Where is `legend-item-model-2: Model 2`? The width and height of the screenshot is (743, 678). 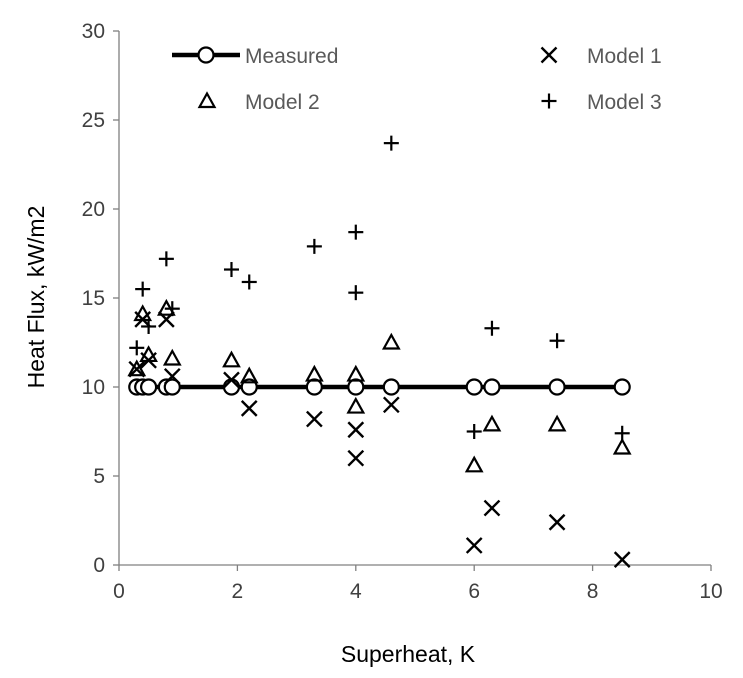
legend-item-model-2: Model 2 is located at coordinates (258, 102).